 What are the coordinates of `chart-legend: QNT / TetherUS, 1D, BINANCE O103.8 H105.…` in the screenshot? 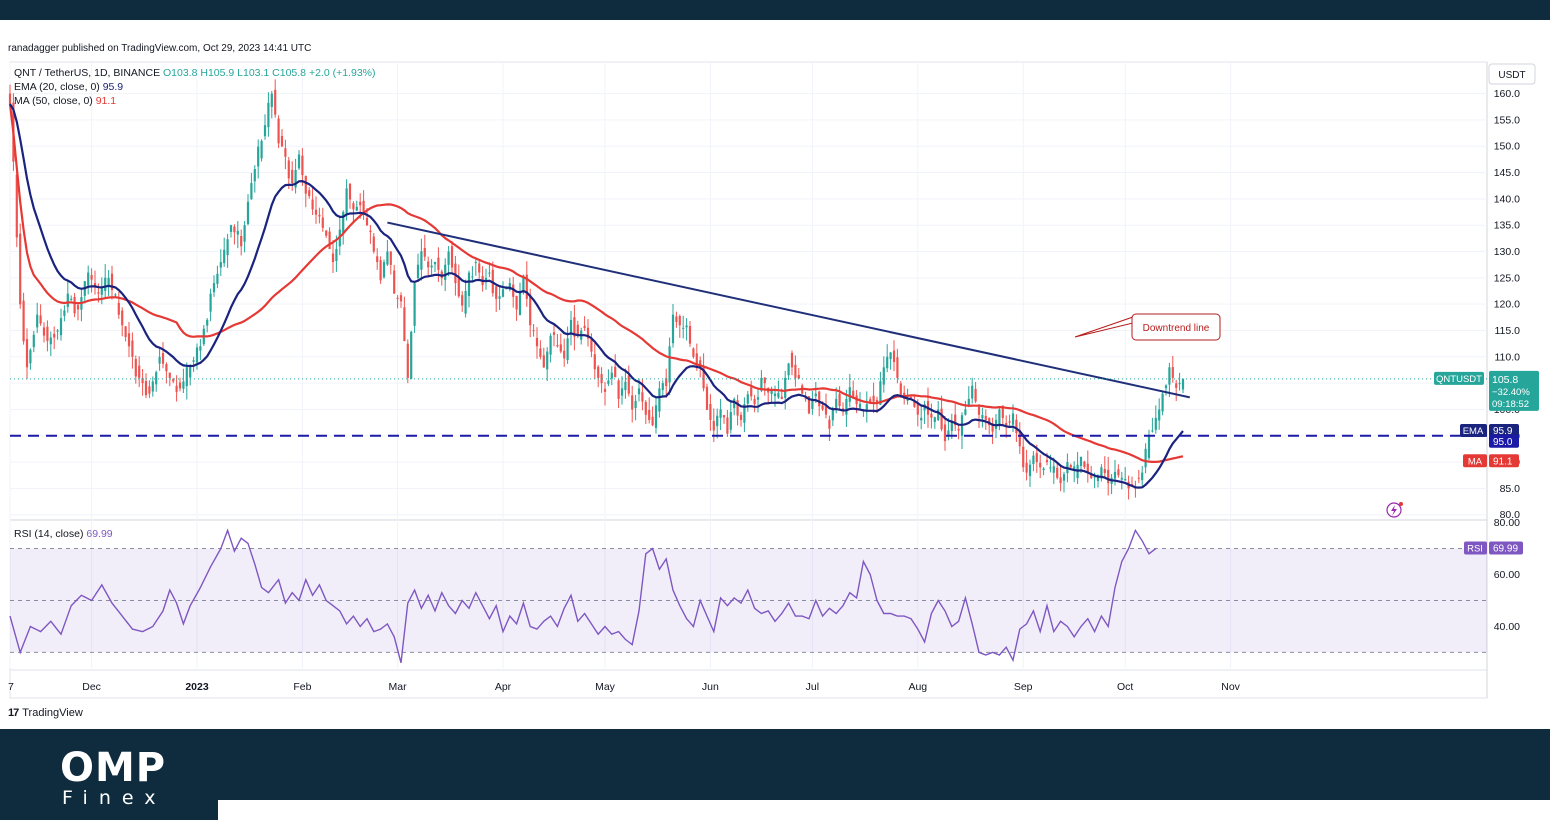 It's located at (195, 303).